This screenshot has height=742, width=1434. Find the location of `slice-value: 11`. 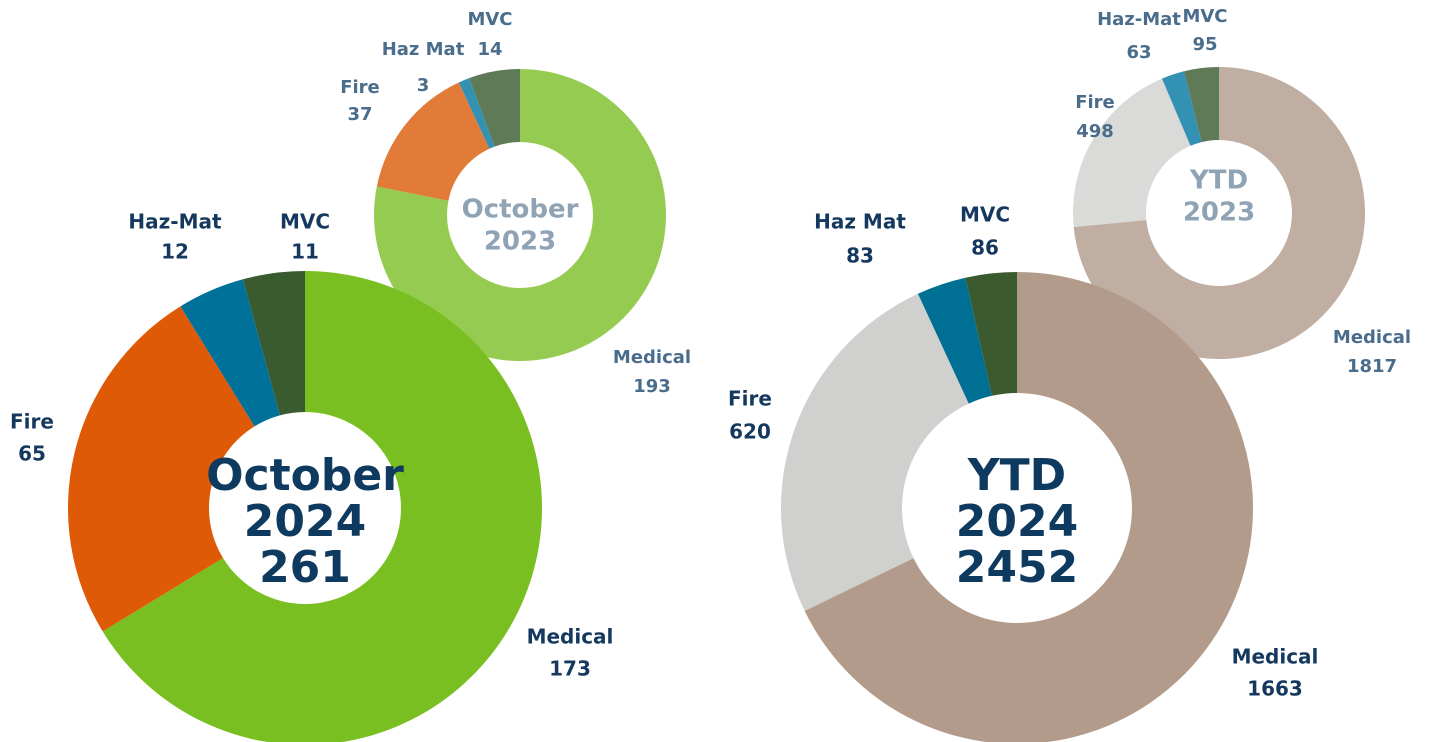

slice-value: 11 is located at coordinates (305, 252).